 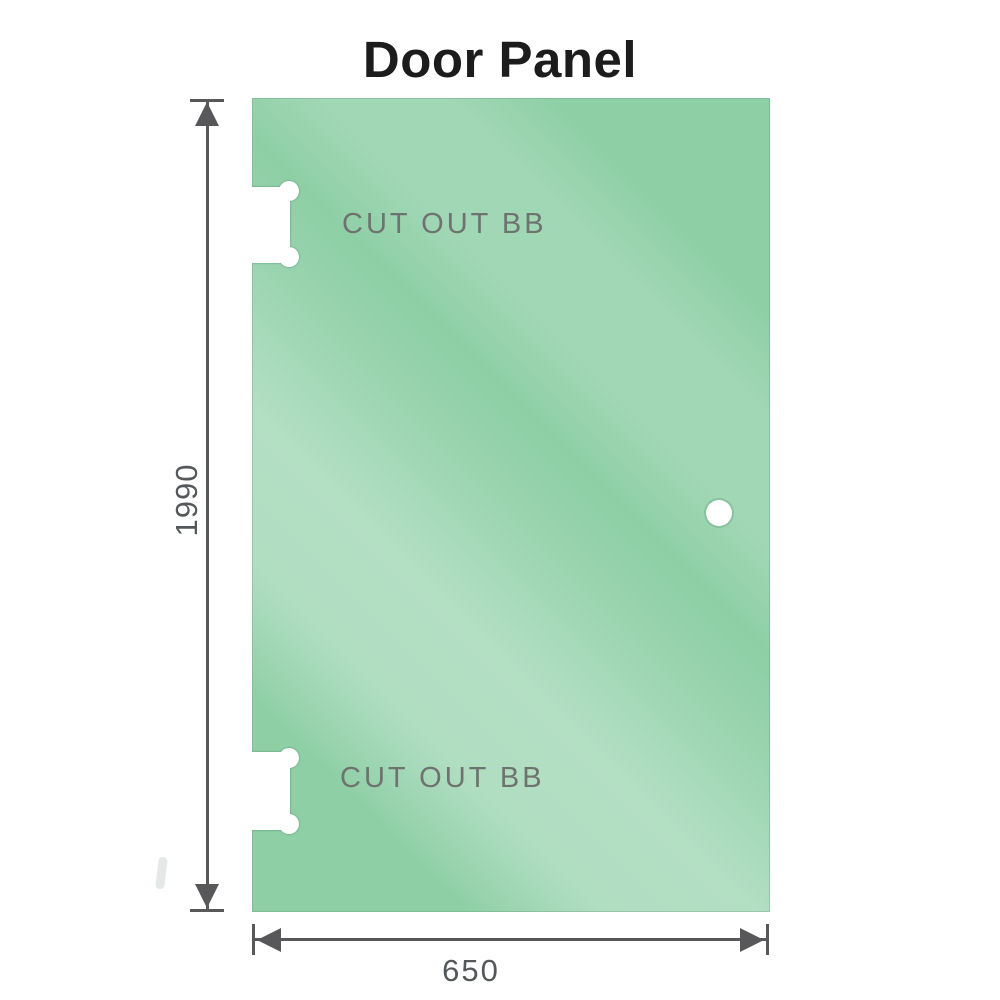 What do you see at coordinates (161, 873) in the screenshot?
I see `background-smudge` at bounding box center [161, 873].